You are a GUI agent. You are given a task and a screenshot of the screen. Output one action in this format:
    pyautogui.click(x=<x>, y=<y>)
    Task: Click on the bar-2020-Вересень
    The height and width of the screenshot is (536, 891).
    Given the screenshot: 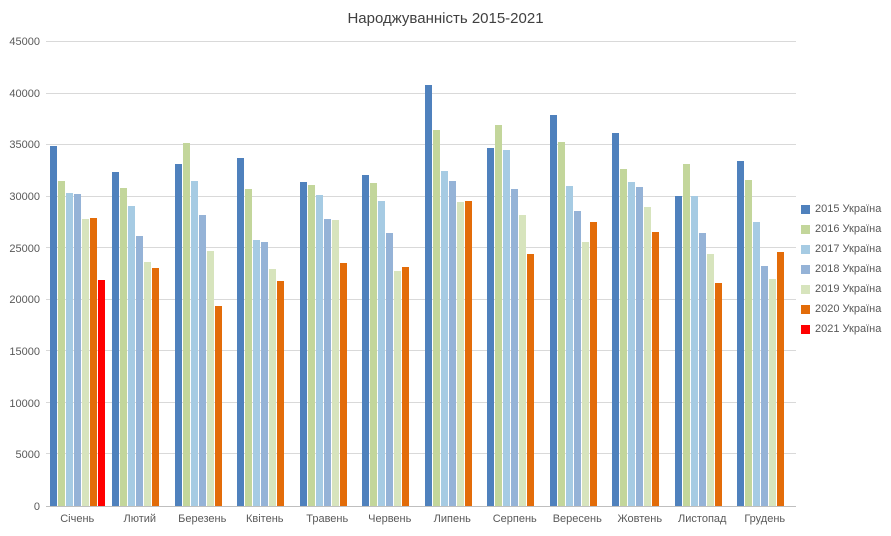 What is the action you would take?
    pyautogui.click(x=593, y=364)
    